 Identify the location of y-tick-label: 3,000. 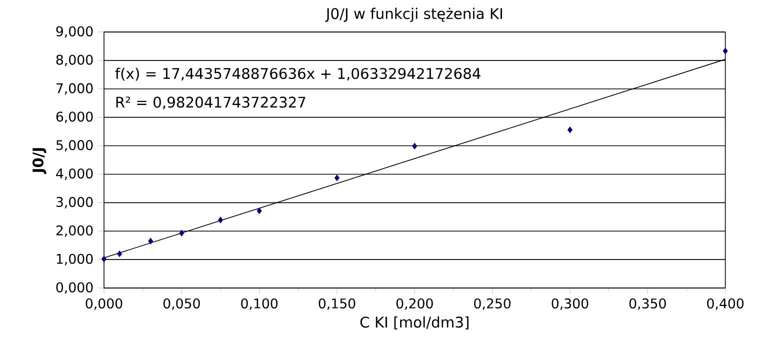
(74, 202).